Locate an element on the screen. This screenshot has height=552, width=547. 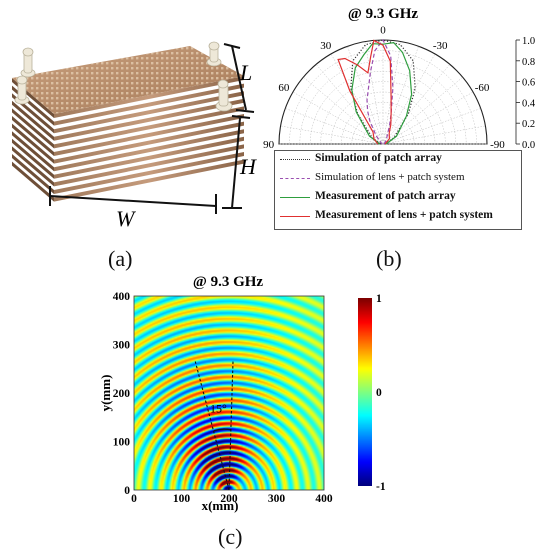
dim-label-L: L is located at coordinates (245, 72).